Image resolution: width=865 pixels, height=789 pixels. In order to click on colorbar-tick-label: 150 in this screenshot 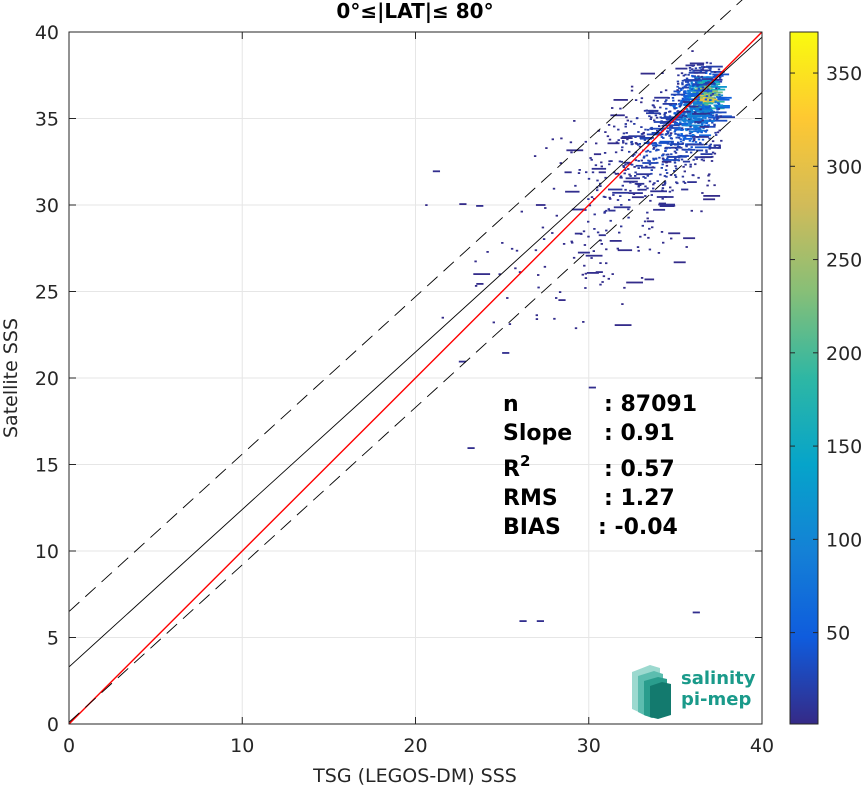, I will do `click(844, 447)`.